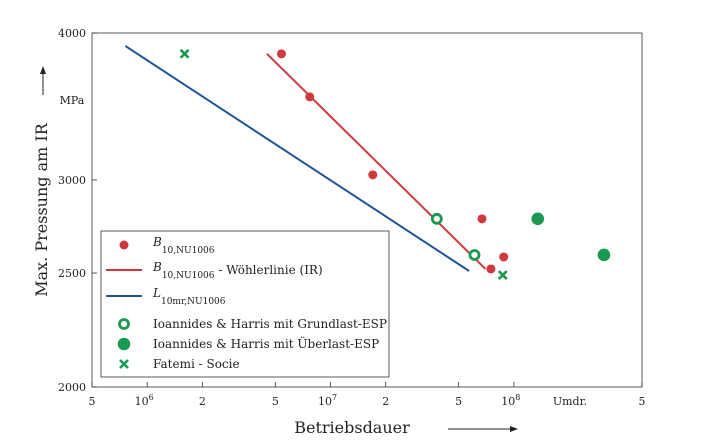 This screenshot has width=710, height=448. I want to click on legend-label: Ioannides & Harris mit Grundlast-ESP, so click(270, 324).